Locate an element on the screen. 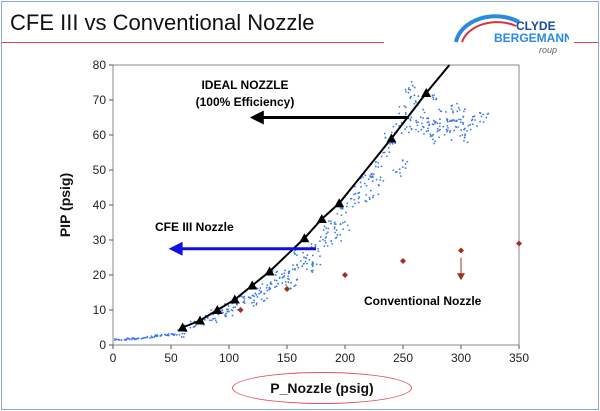 The image size is (600, 411). conventional-point is located at coordinates (240, 310).